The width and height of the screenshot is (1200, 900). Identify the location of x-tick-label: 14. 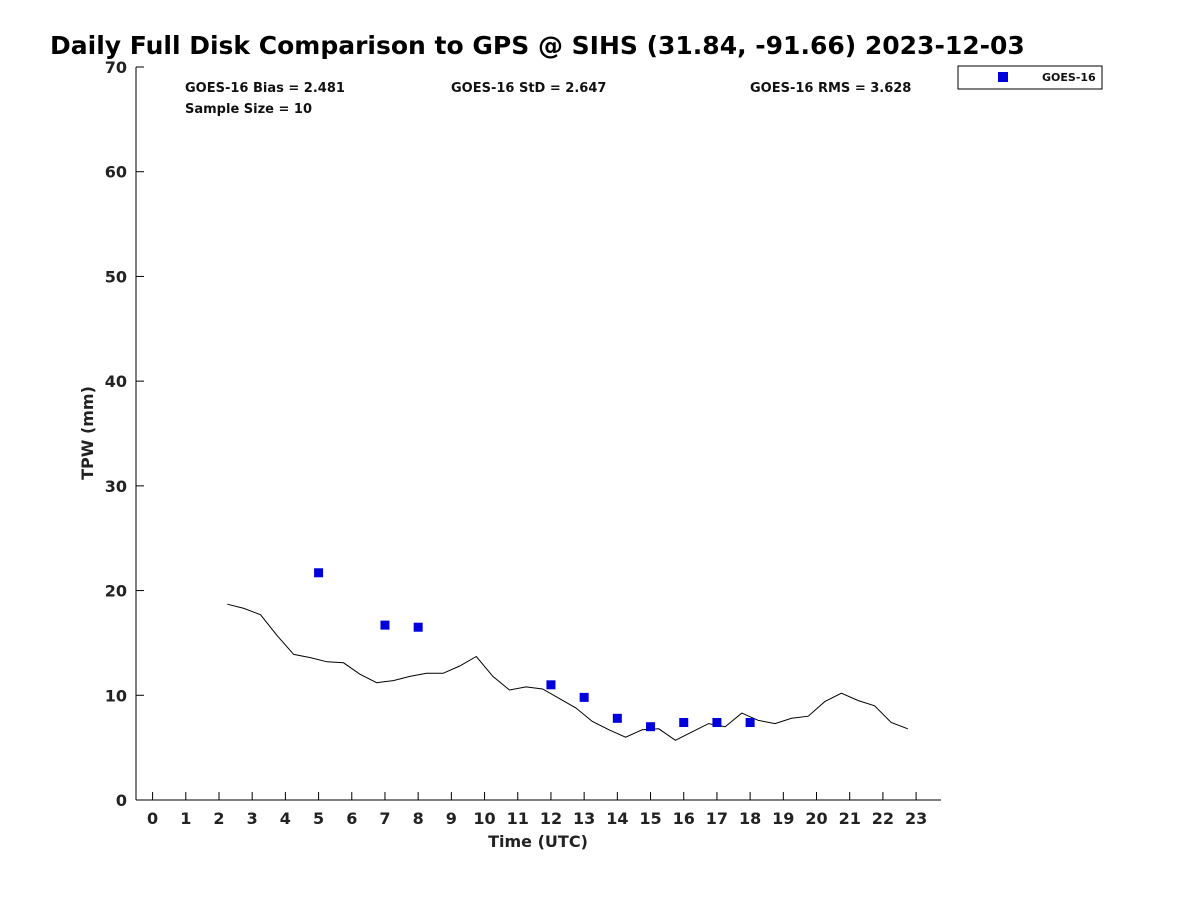
(617, 818).